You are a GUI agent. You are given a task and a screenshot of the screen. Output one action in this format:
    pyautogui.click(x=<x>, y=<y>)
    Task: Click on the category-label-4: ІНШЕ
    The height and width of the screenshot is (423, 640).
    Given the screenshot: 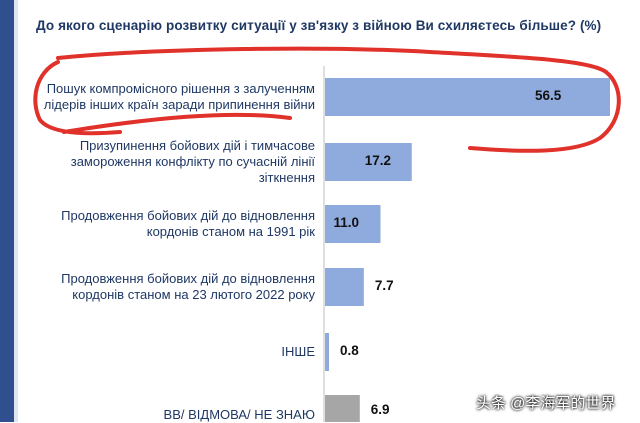 What is the action you would take?
    pyautogui.click(x=298, y=352)
    